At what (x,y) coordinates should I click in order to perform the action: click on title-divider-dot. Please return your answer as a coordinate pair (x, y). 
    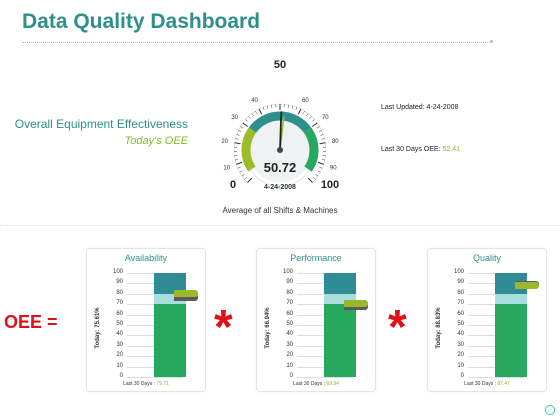
    Looking at the image, I should click on (491, 41).